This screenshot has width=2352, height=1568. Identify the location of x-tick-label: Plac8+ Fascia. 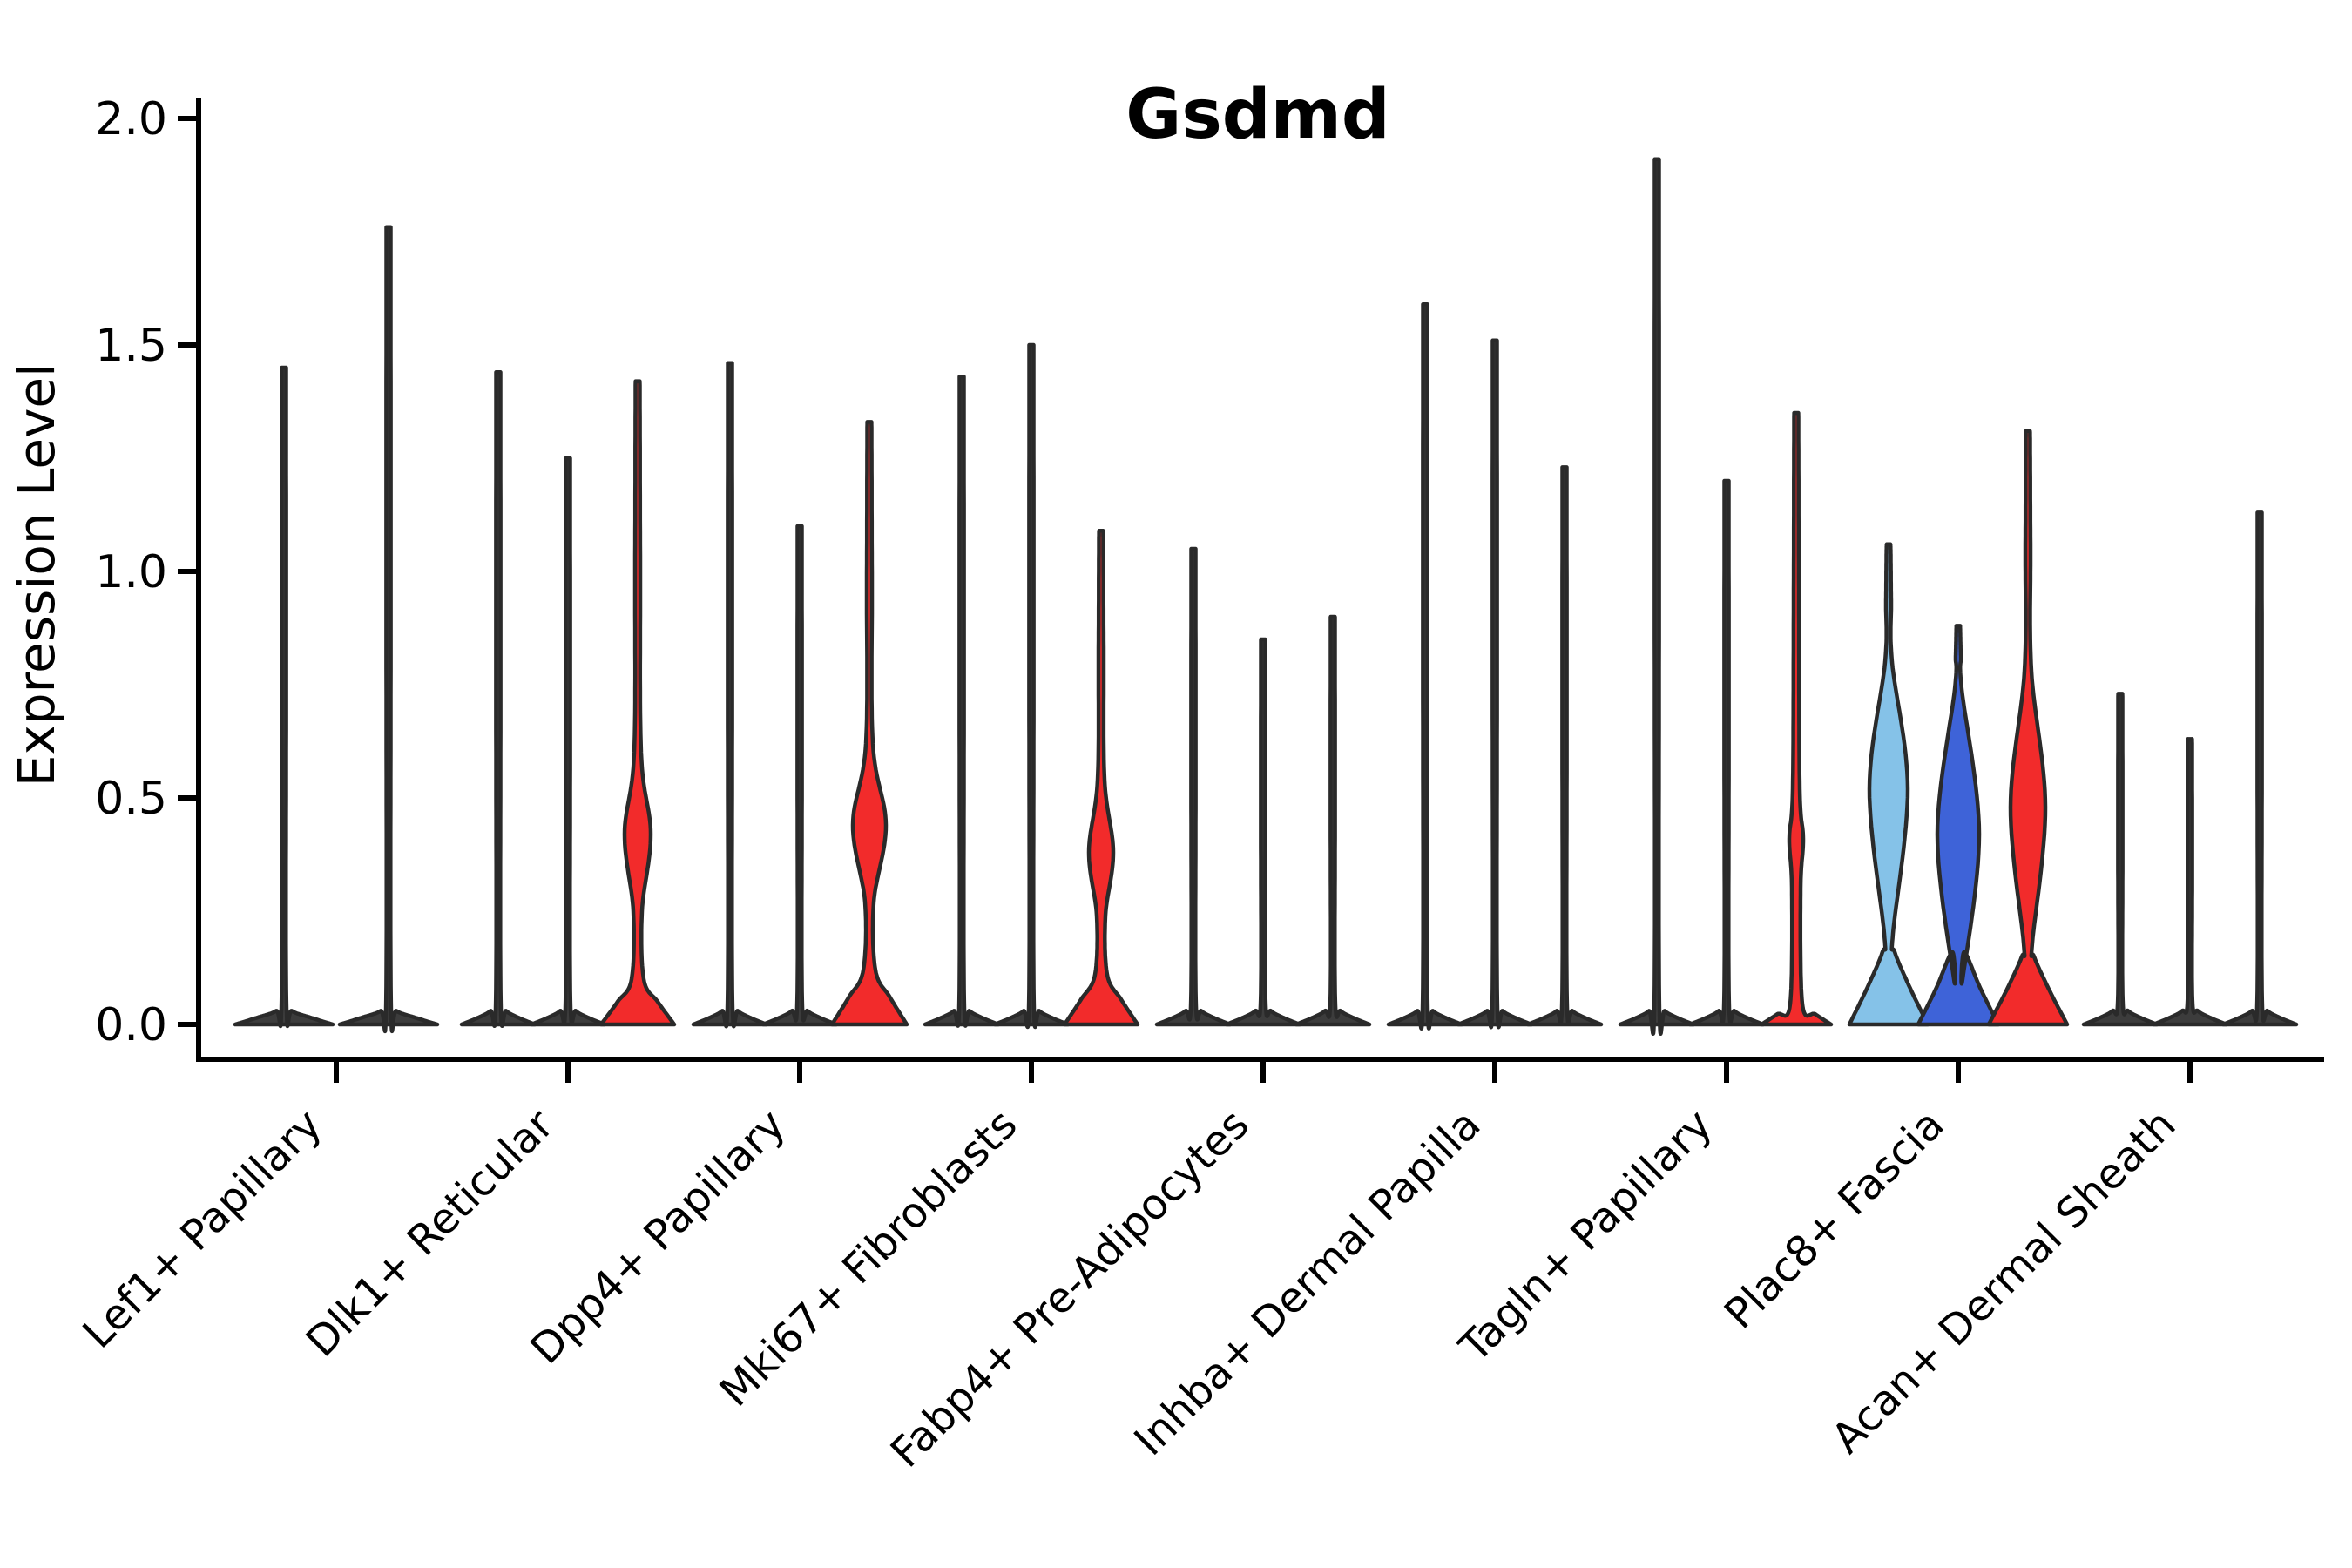
(1834, 1219).